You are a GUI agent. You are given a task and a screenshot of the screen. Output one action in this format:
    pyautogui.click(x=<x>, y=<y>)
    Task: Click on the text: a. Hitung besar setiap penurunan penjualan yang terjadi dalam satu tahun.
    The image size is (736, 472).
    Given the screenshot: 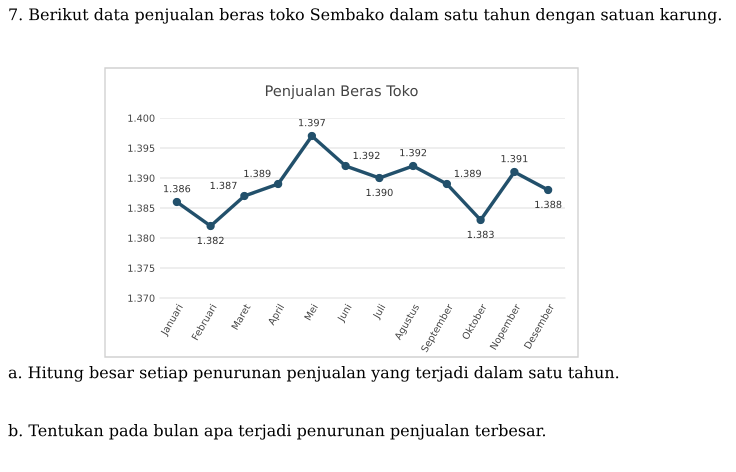 What is the action you would take?
    pyautogui.click(x=313, y=374)
    